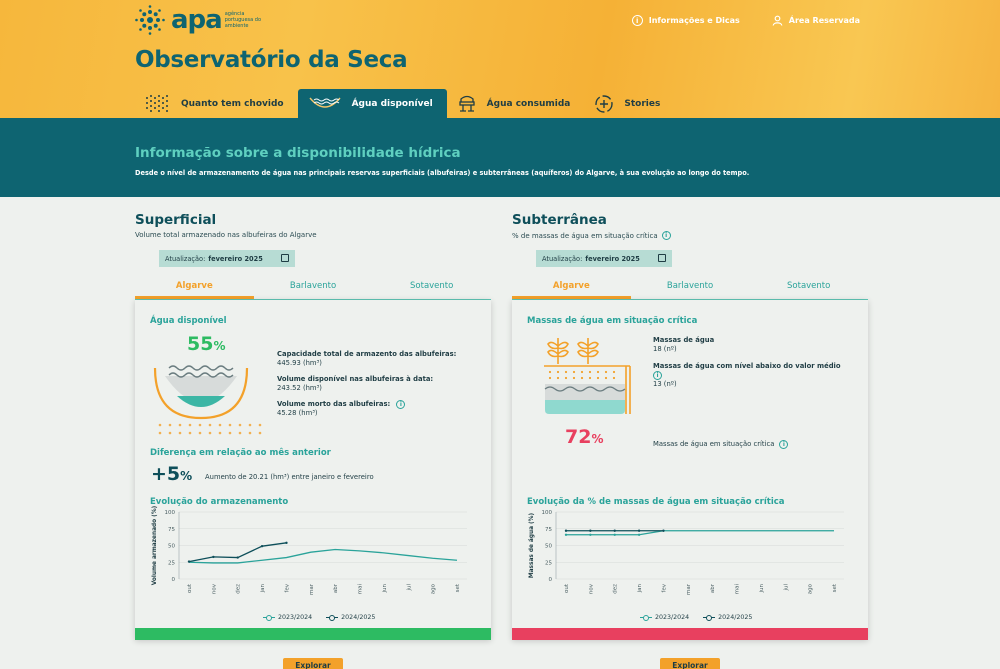 The width and height of the screenshot is (1000, 669). I want to click on critical-label: Massas de água em situação crítica i, so click(721, 444).